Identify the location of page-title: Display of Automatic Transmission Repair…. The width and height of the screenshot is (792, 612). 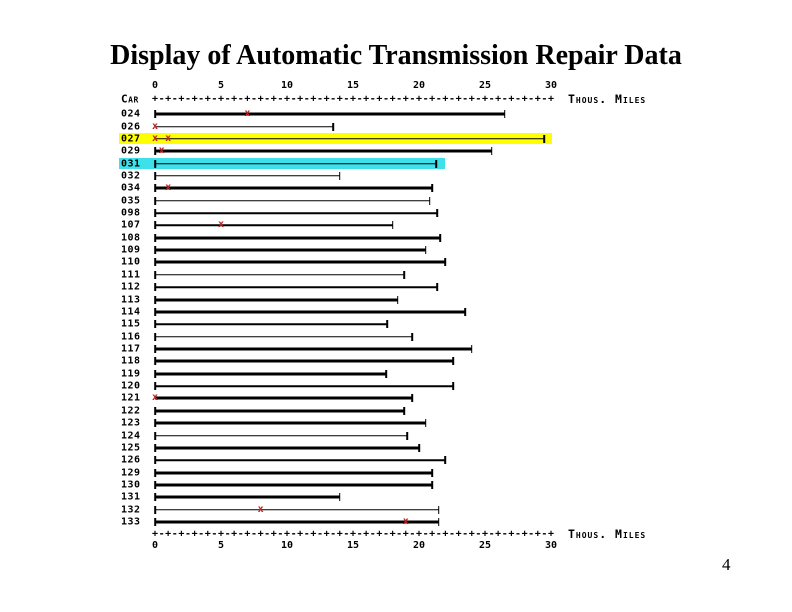
(396, 55).